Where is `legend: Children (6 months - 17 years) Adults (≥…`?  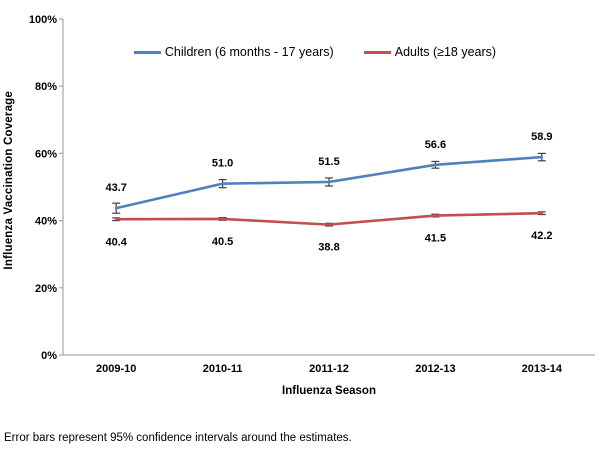
legend: Children (6 months - 17 years) Adults (≥… is located at coordinates (300, 52).